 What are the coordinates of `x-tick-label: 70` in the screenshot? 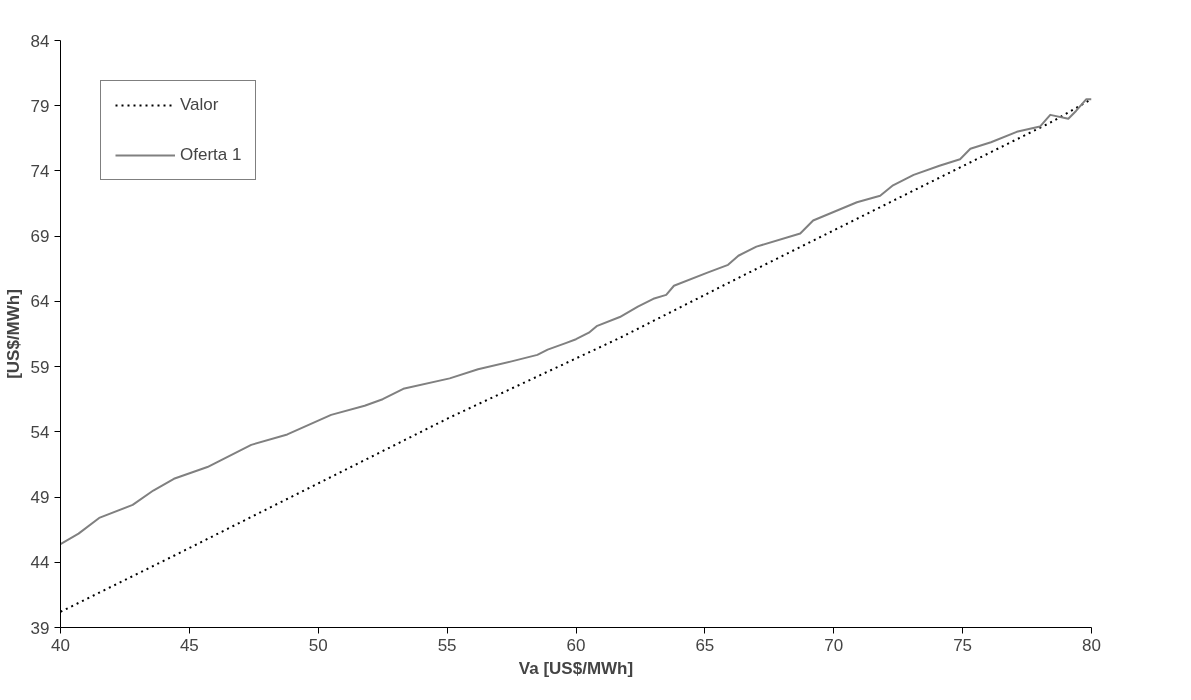 It's located at (834, 645).